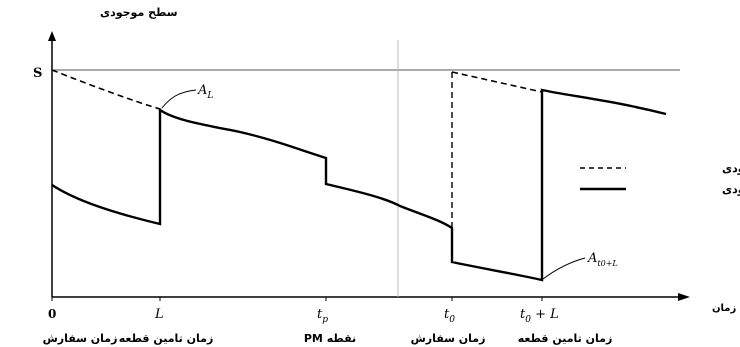 This screenshot has width=740, height=347. I want to click on x-axis-label: زمان, so click(724, 308).